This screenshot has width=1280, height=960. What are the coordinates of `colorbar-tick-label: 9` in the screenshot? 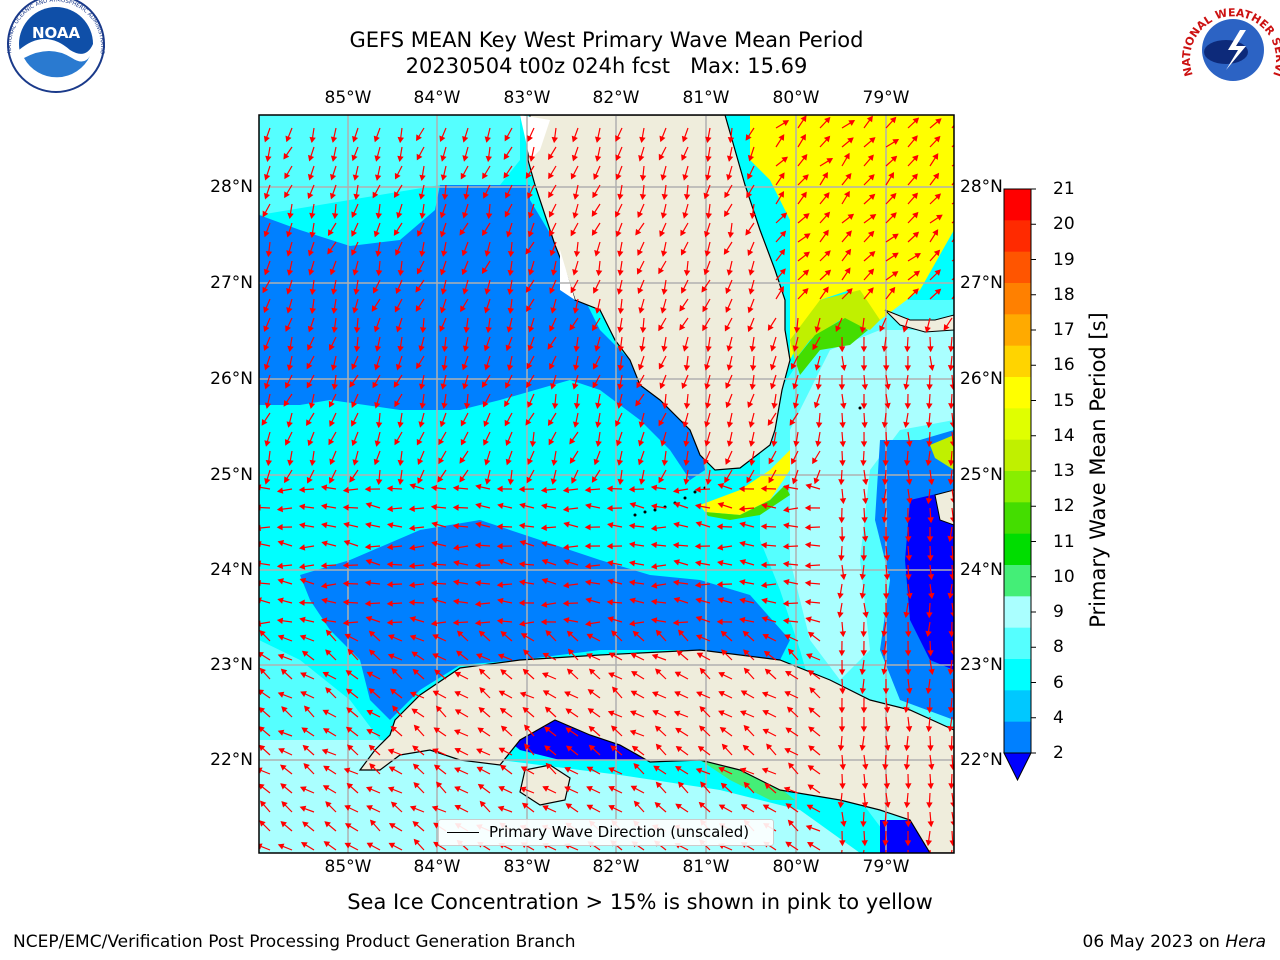 It's located at (1058, 612).